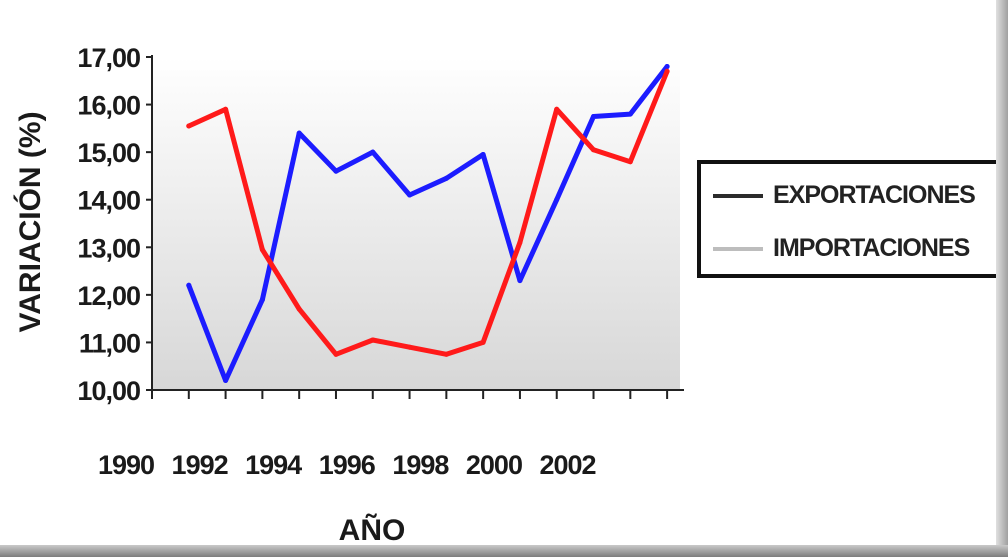 Image resolution: width=1008 pixels, height=557 pixels. What do you see at coordinates (273, 465) in the screenshot?
I see `x-tick-label: 1994` at bounding box center [273, 465].